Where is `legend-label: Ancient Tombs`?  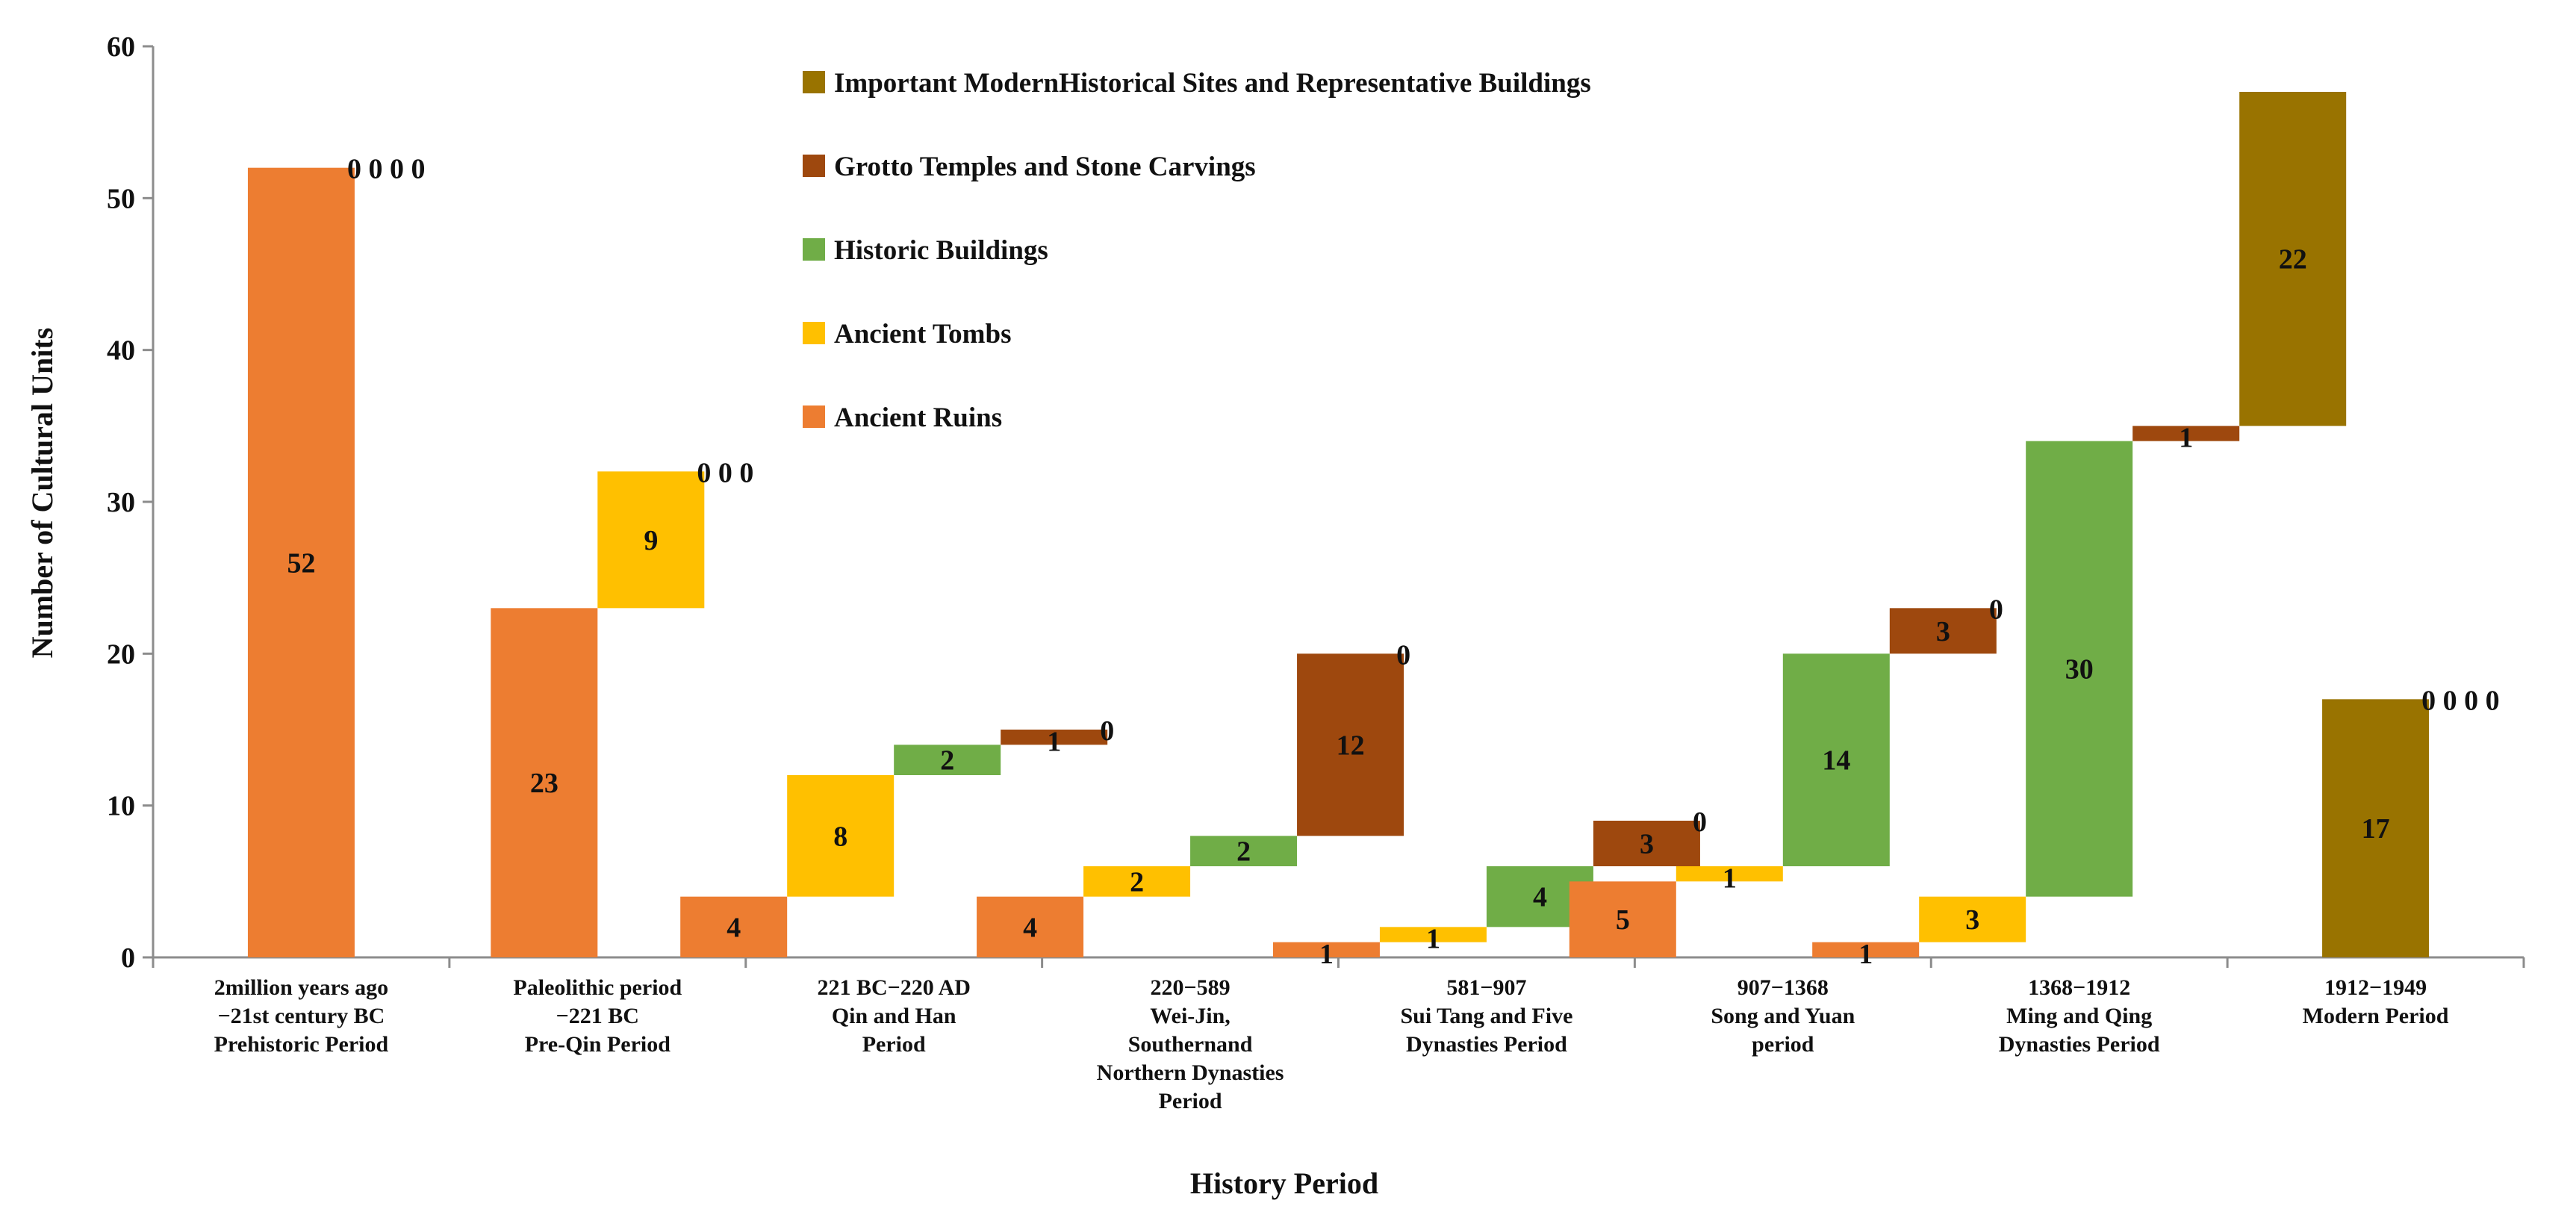 legend-label: Ancient Tombs is located at coordinates (922, 334).